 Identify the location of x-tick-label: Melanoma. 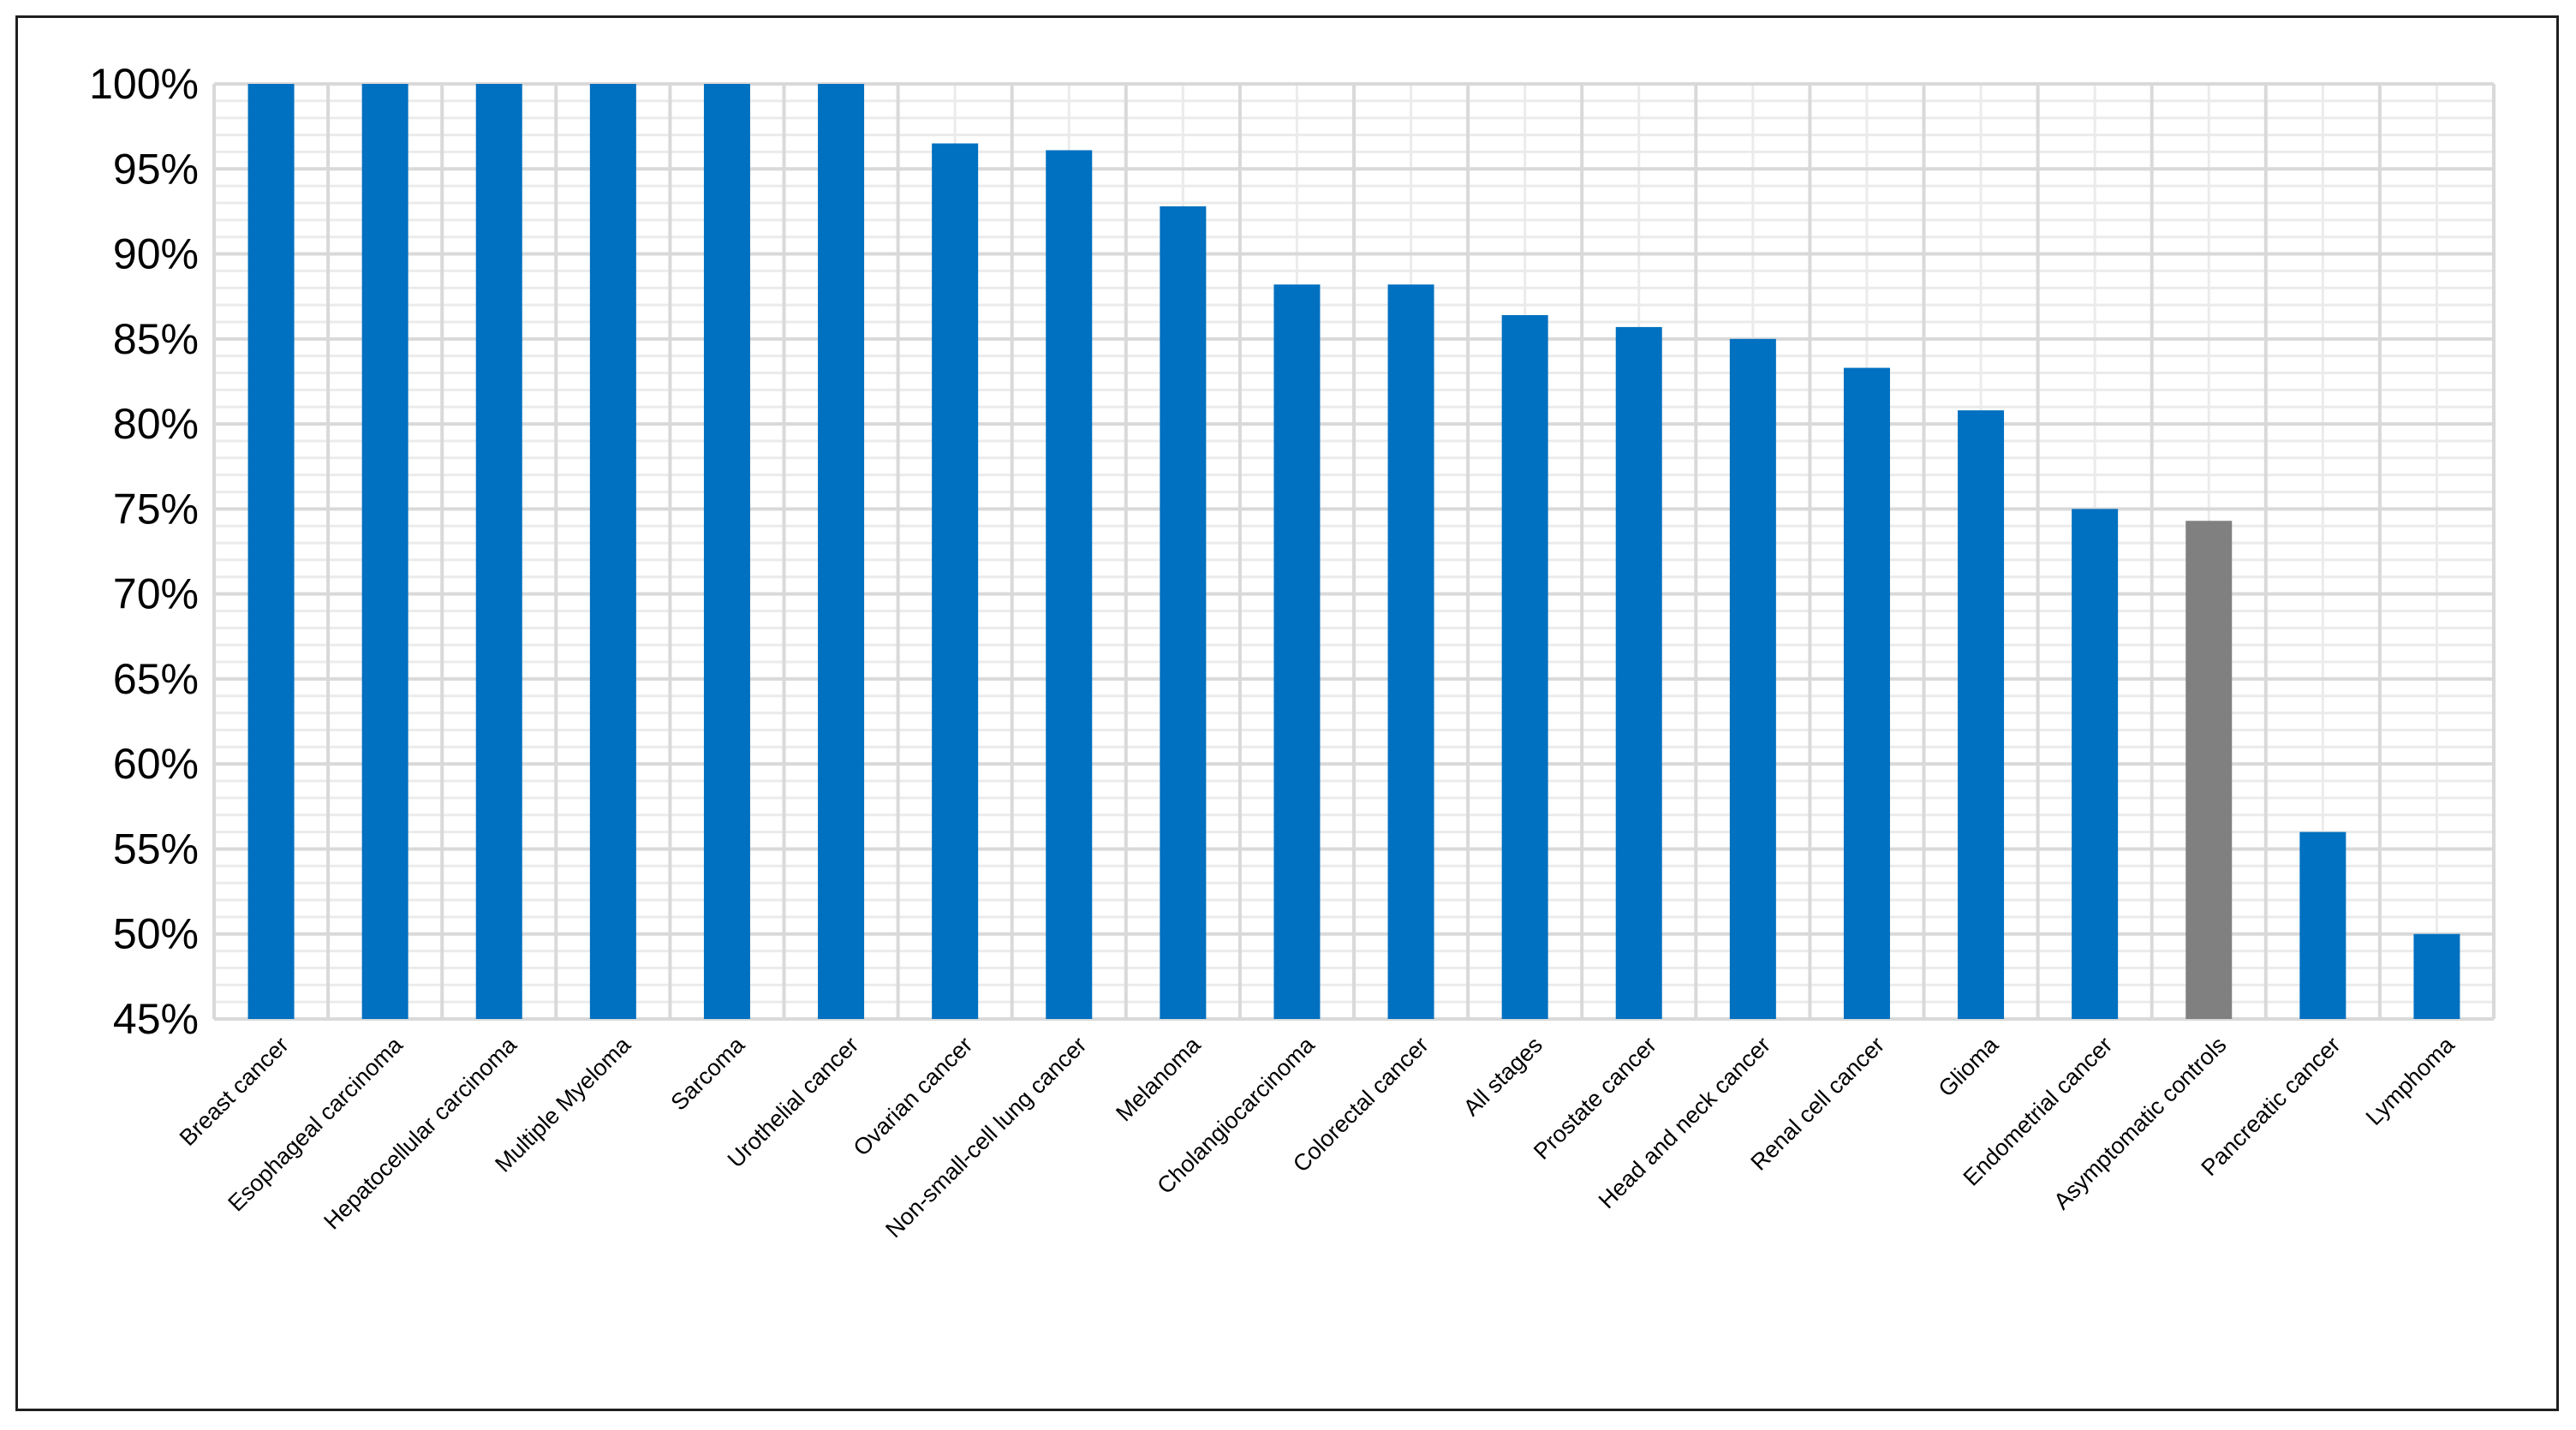
(1159, 1078).